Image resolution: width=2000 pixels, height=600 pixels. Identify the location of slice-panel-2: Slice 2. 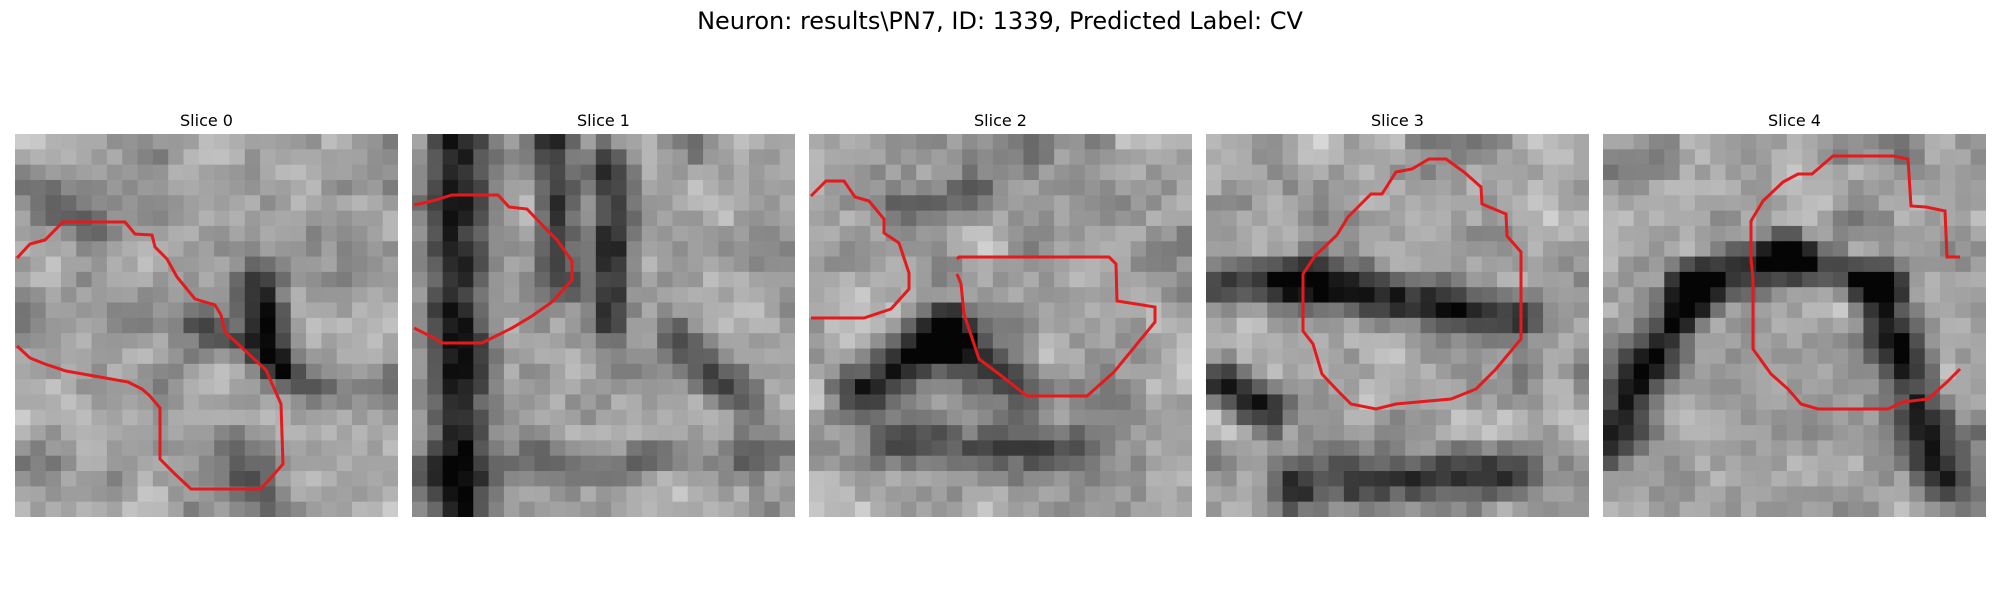
(1000, 313).